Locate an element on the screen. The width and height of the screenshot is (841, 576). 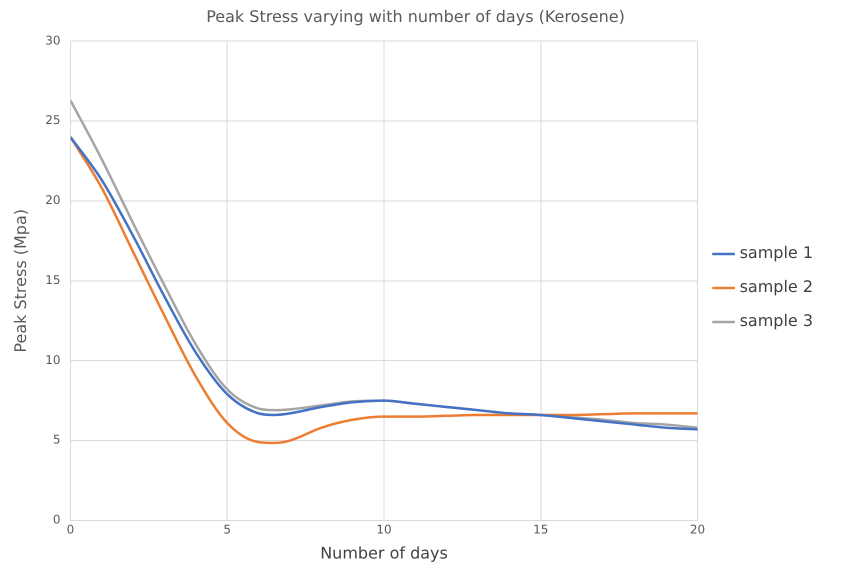
y-tick-label: 10 is located at coordinates (52, 359).